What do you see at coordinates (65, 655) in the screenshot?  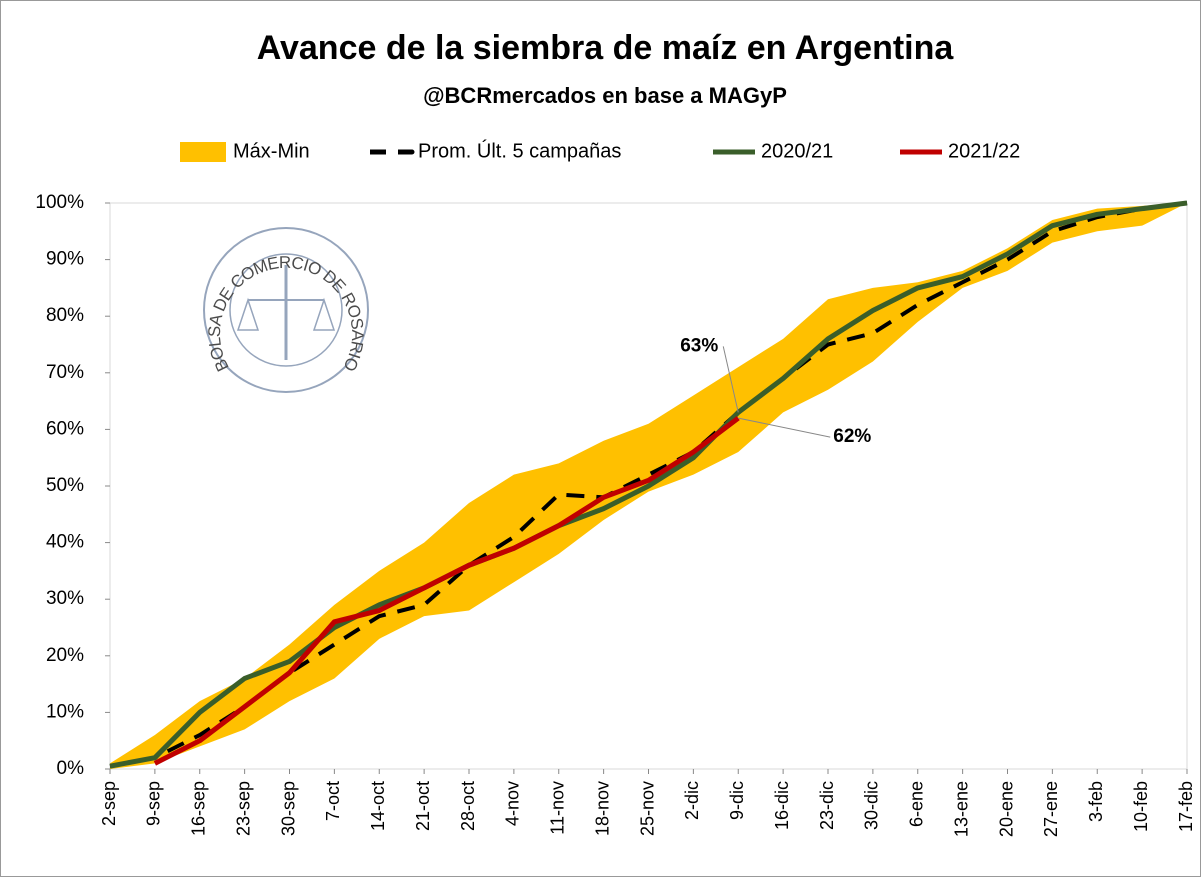 I see `y-tick-label: 20%` at bounding box center [65, 655].